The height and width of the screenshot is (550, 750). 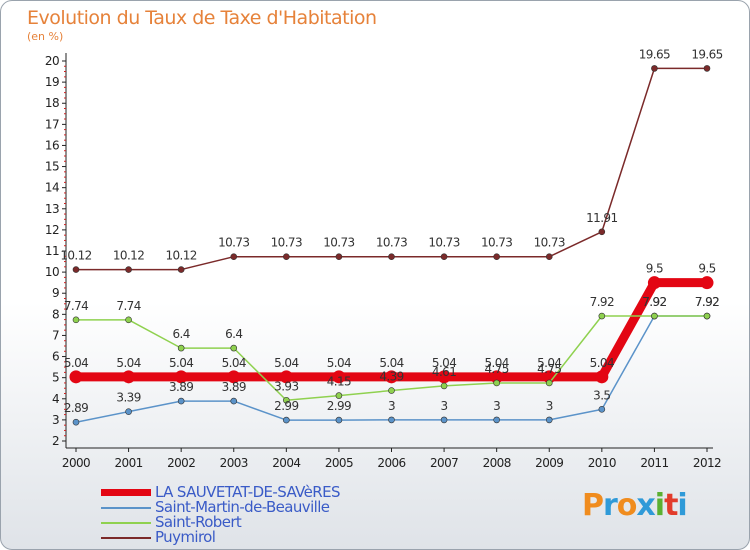 I want to click on y-tick-label: 13, so click(x=52, y=209).